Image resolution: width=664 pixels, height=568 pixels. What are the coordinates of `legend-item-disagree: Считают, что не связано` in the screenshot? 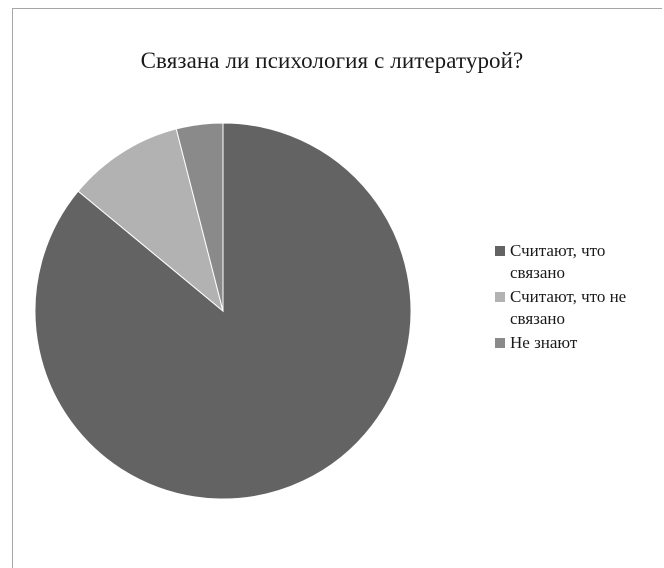 It's located at (578, 308).